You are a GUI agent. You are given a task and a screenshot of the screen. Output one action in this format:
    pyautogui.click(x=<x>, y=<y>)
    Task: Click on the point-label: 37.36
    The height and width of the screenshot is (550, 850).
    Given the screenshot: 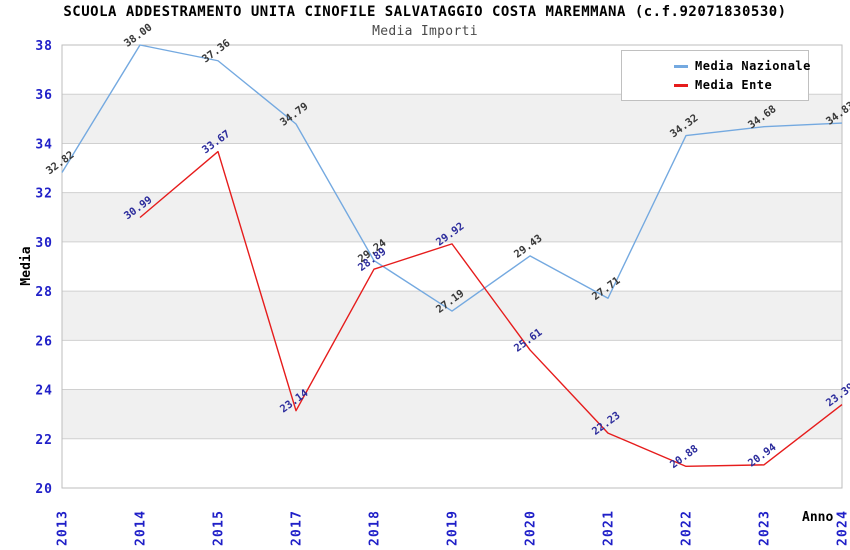 What is the action you would take?
    pyautogui.click(x=216, y=51)
    